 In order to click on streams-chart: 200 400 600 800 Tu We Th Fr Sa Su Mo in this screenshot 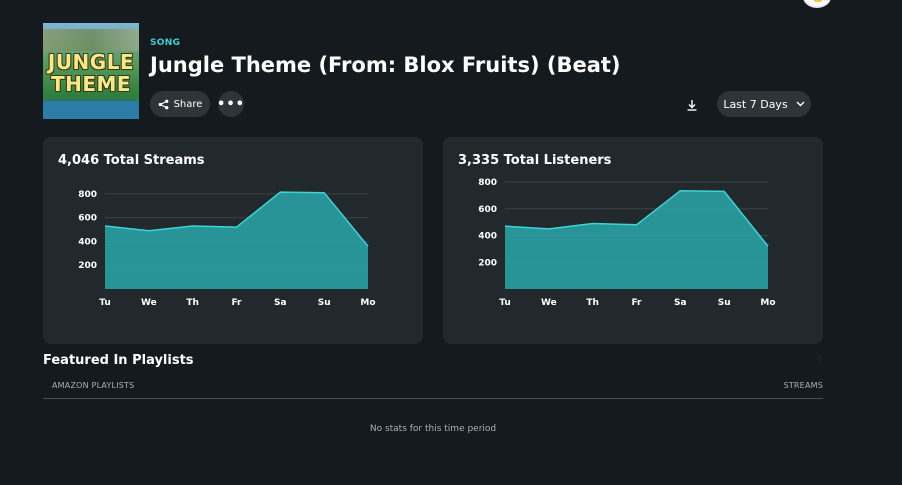, I will do `click(226, 249)`.